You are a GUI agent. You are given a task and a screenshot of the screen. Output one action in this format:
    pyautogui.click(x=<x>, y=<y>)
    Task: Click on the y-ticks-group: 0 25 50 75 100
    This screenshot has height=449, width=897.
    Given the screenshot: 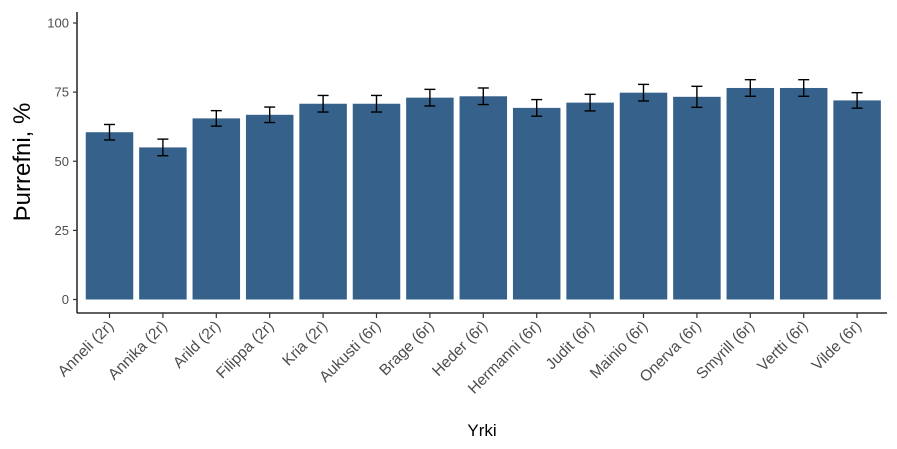 What is the action you would take?
    pyautogui.click(x=62, y=161)
    